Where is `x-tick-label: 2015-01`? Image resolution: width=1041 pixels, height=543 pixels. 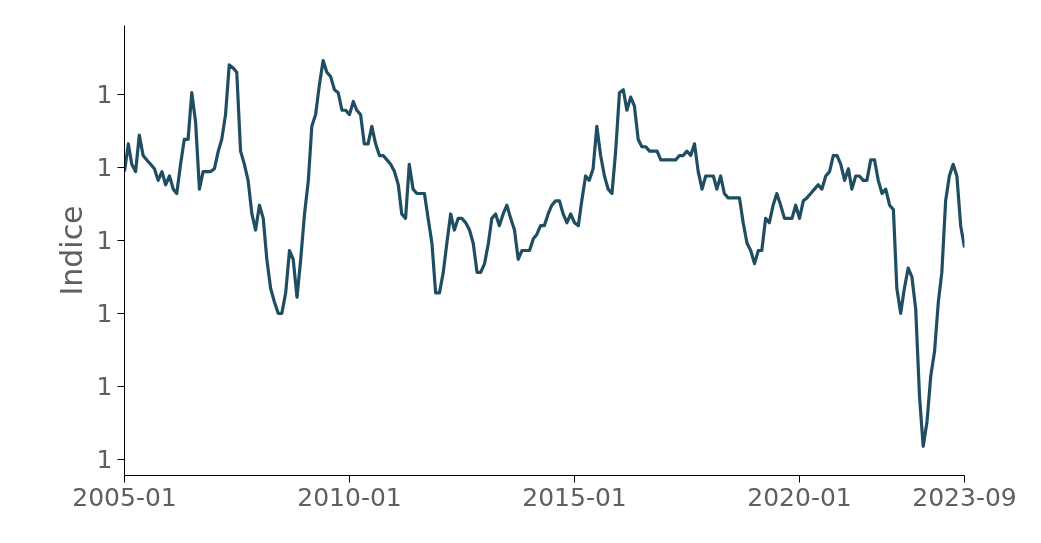 x-tick-label: 2015-01 is located at coordinates (574, 497).